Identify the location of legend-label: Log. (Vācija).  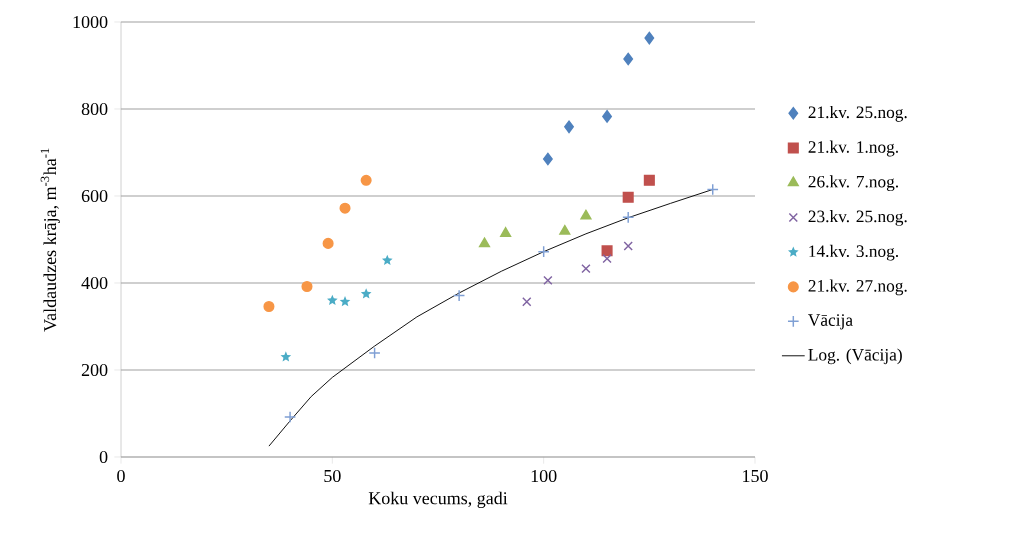
(855, 356).